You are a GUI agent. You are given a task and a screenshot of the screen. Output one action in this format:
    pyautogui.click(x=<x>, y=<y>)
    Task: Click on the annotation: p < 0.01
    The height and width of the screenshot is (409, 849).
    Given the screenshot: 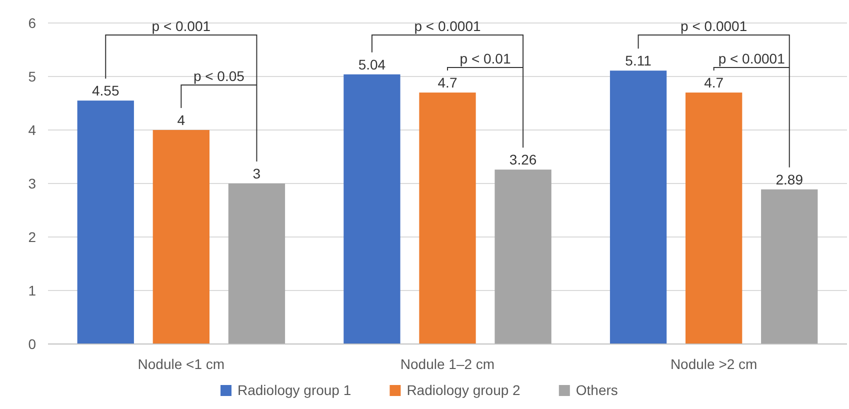 What is the action you would take?
    pyautogui.click(x=485, y=58)
    